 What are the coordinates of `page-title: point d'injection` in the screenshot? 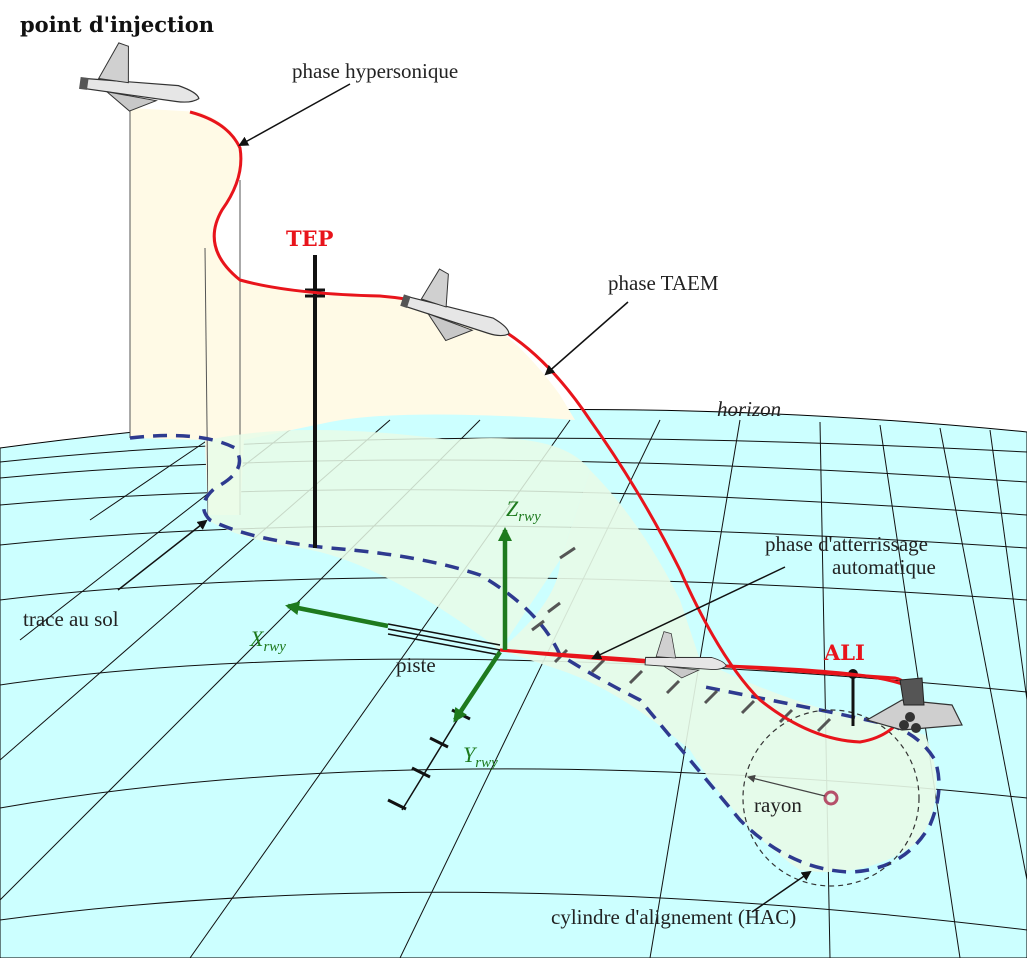 It's located at (117, 24).